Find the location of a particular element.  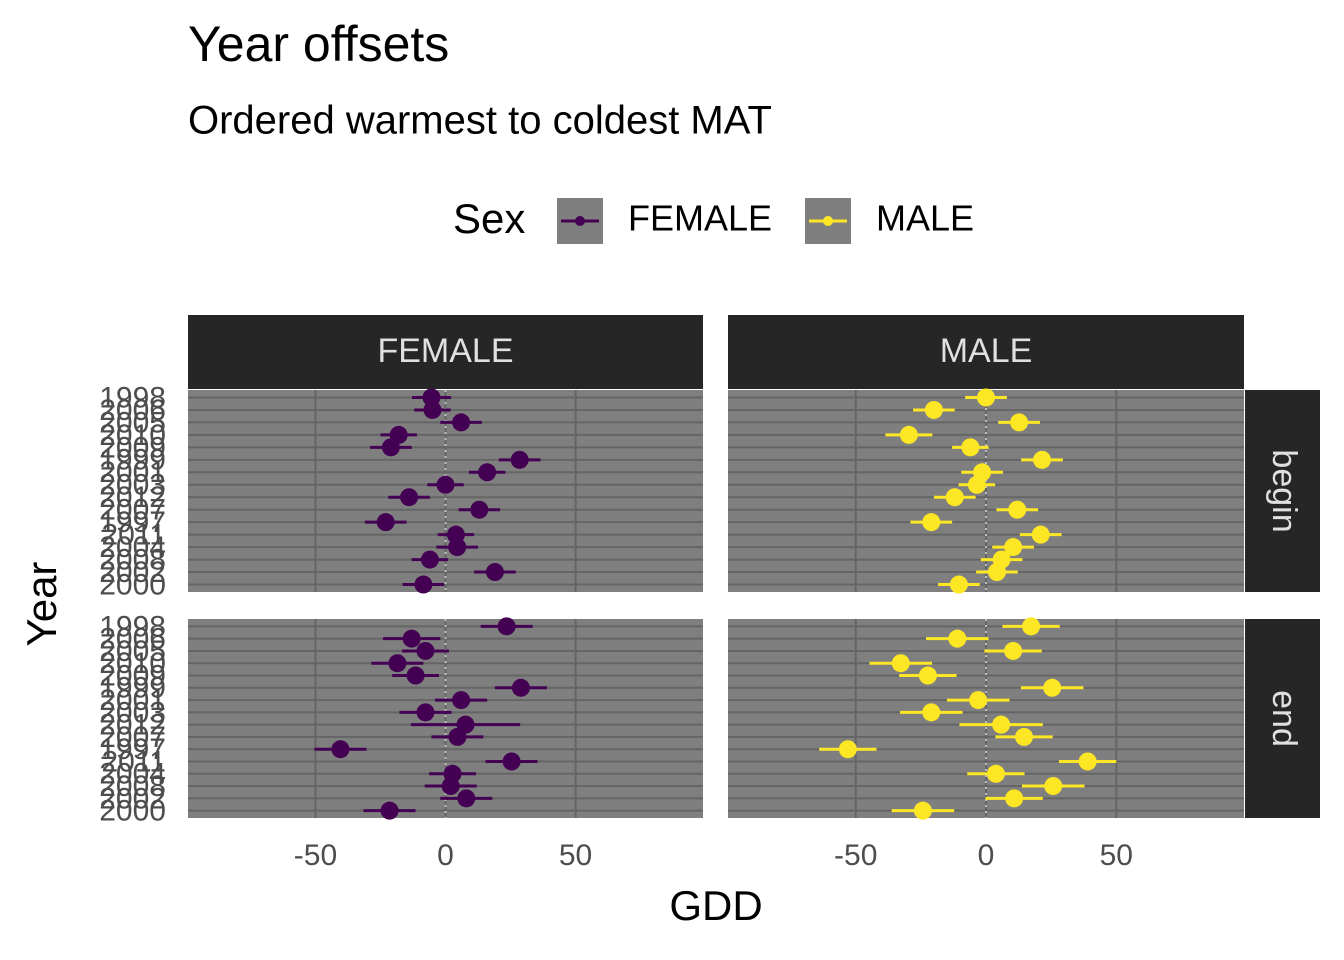

strip-label: begin is located at coordinates (1284, 490).